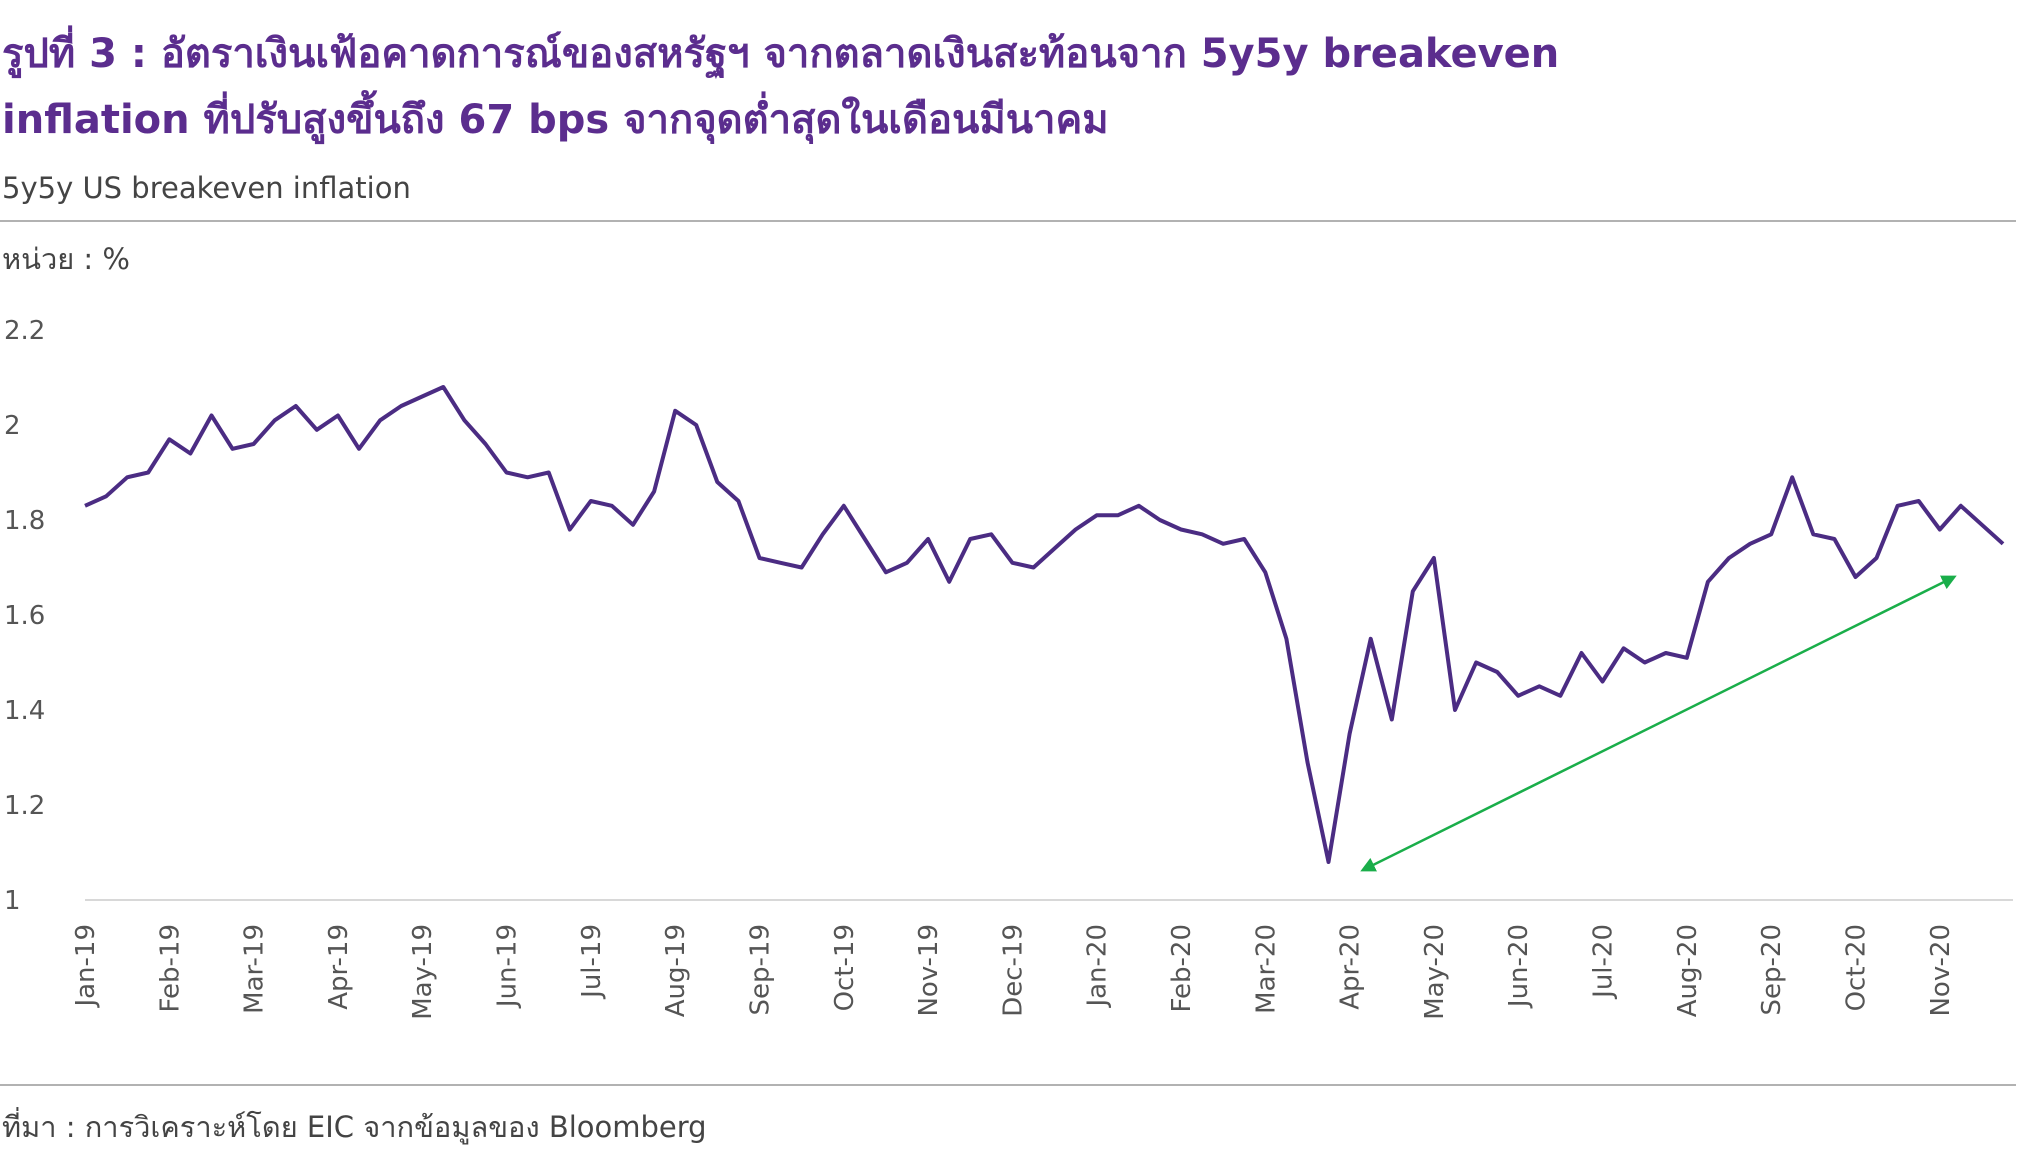 The width and height of the screenshot is (2032, 1159). Describe the element at coordinates (1604, 962) in the screenshot. I see `x-tick-label: Jul-20` at that location.